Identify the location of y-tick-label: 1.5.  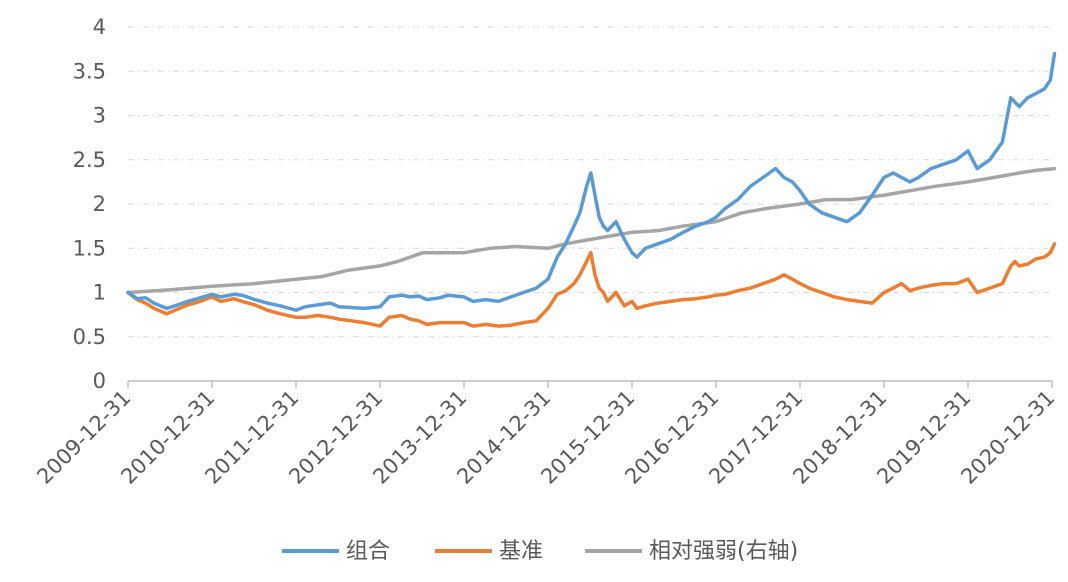
(89, 248).